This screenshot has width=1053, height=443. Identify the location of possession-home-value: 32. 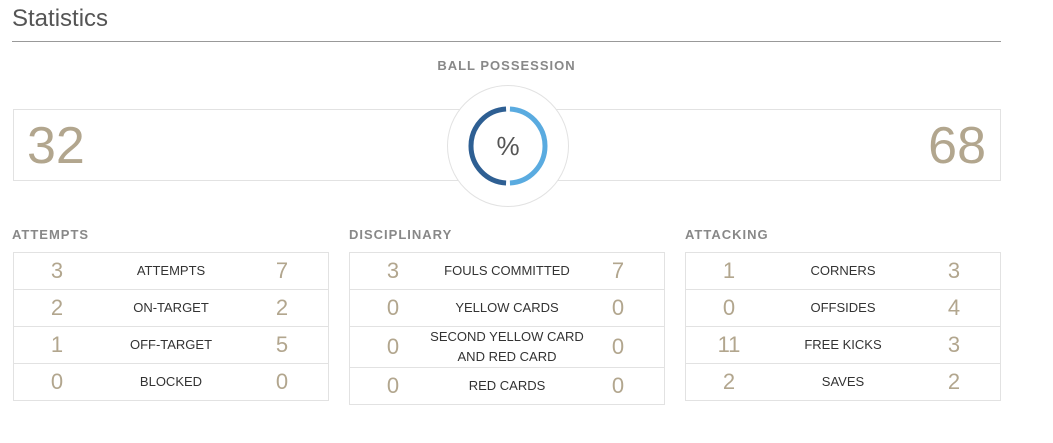
(56, 146).